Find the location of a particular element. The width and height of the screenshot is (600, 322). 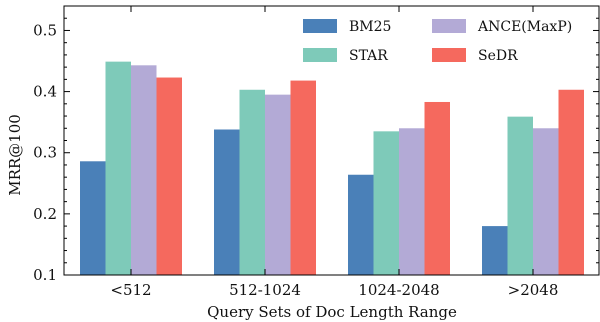

bar-ance-maxp--1 is located at coordinates (278, 184).